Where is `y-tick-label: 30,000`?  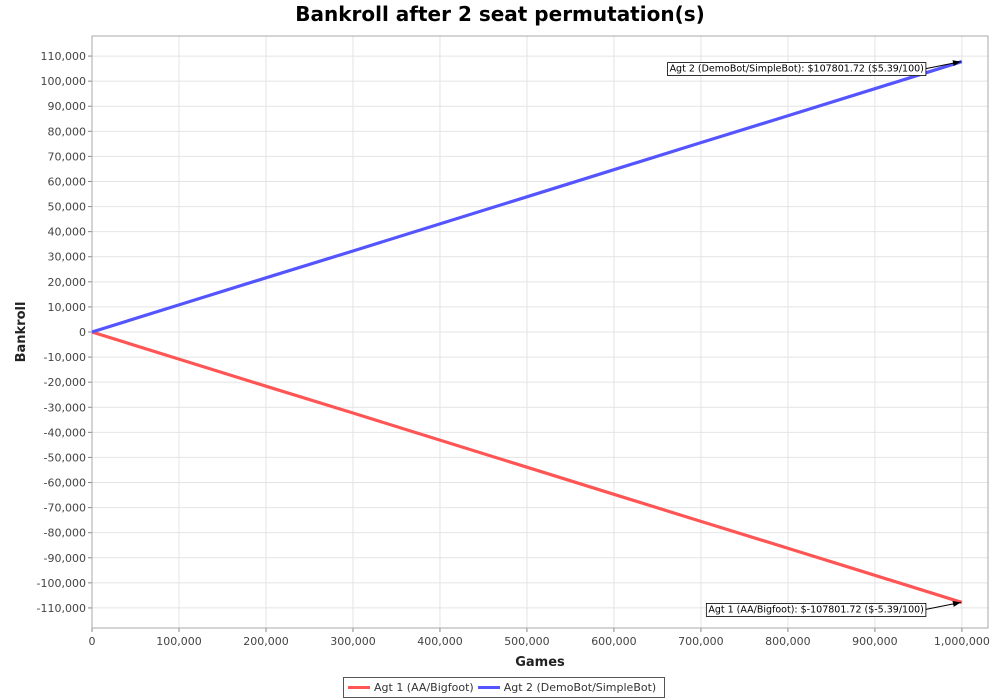
y-tick-label: 30,000 is located at coordinates (67, 257).